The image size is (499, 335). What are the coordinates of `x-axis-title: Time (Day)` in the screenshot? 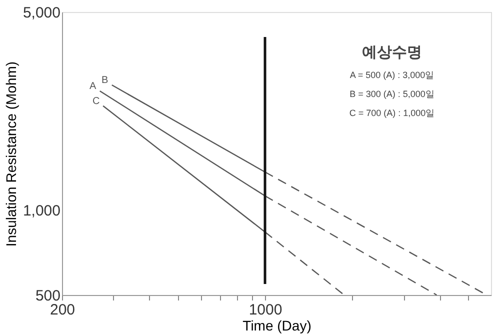 It's located at (277, 326).